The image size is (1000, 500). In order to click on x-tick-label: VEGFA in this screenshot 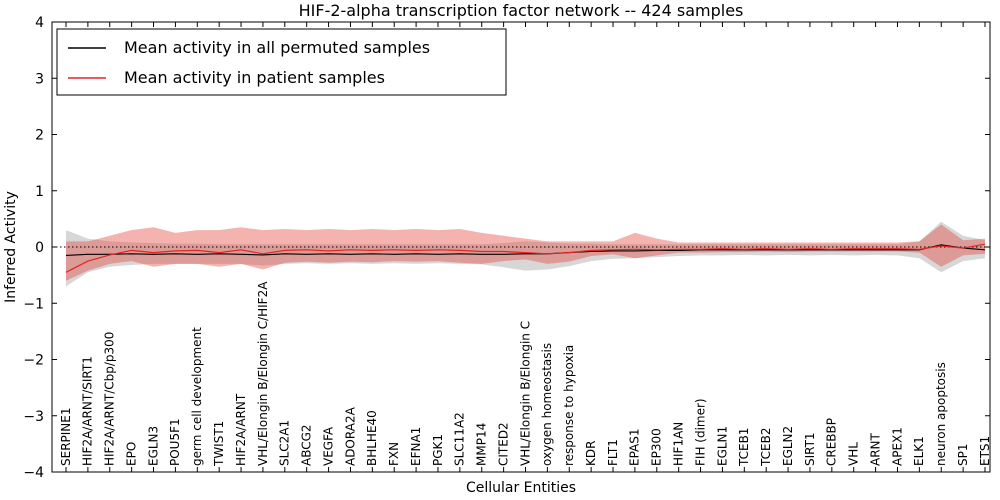, I will do `click(328, 446)`.